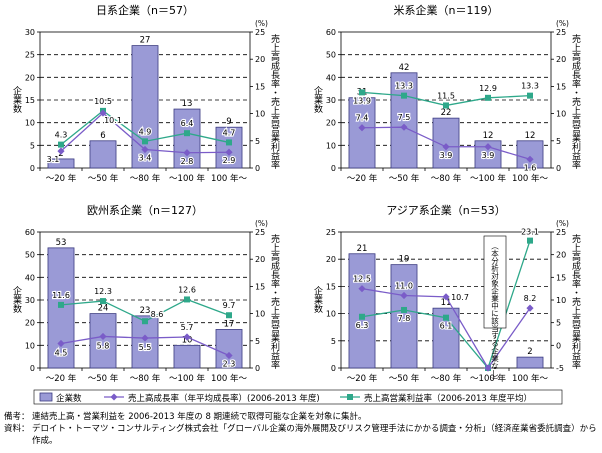 This screenshot has height=453, width=602. I want to click on sales-growth-value-label: 3.4, so click(145, 158).